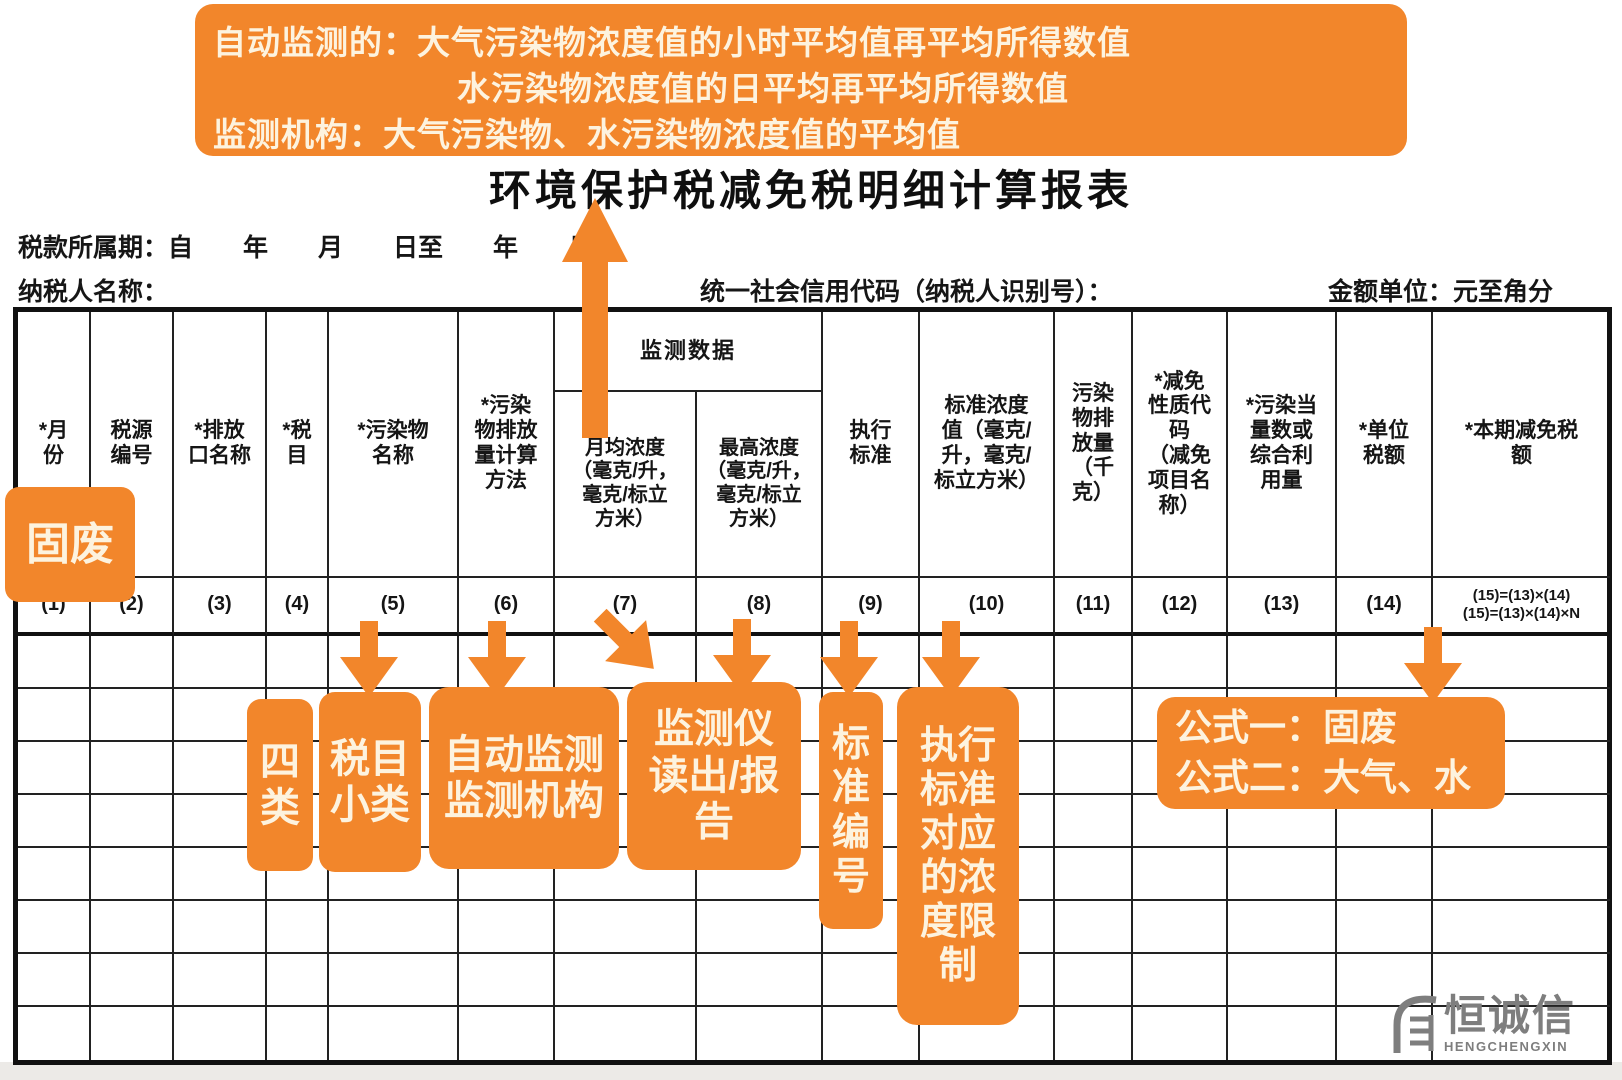  What do you see at coordinates (1094, 607) in the screenshot?
I see `col-number-cell: (11)` at bounding box center [1094, 607].